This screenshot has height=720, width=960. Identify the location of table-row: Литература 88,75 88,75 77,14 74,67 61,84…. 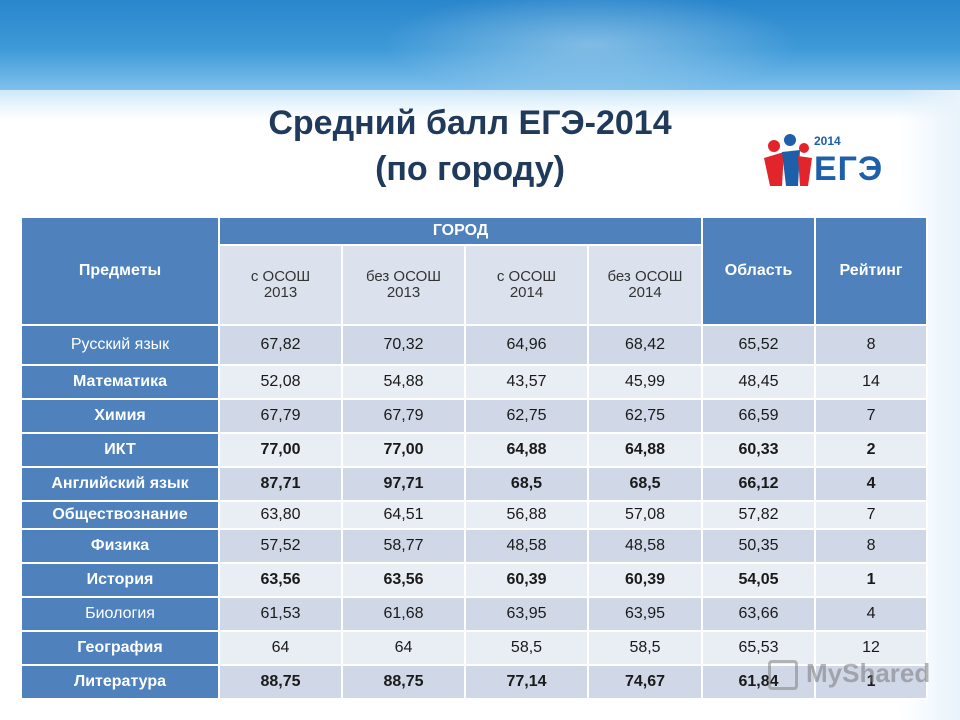
(474, 682).